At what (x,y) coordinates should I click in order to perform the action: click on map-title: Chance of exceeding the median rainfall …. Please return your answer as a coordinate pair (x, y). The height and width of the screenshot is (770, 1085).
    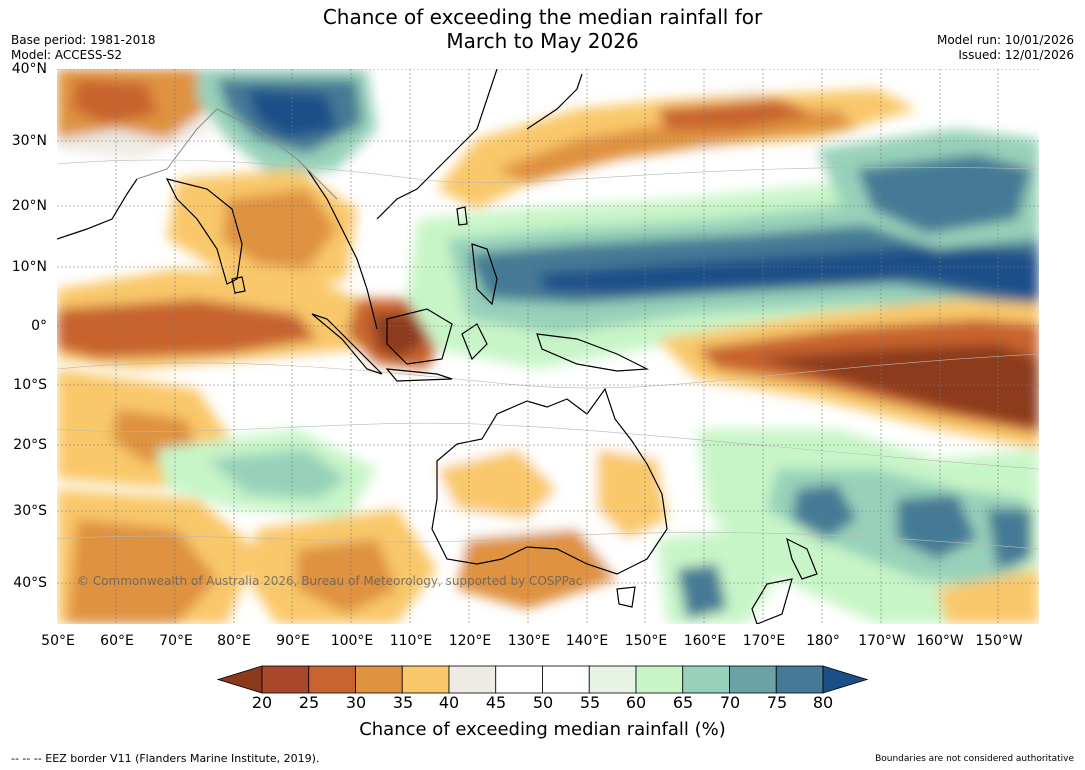
    Looking at the image, I should click on (542, 29).